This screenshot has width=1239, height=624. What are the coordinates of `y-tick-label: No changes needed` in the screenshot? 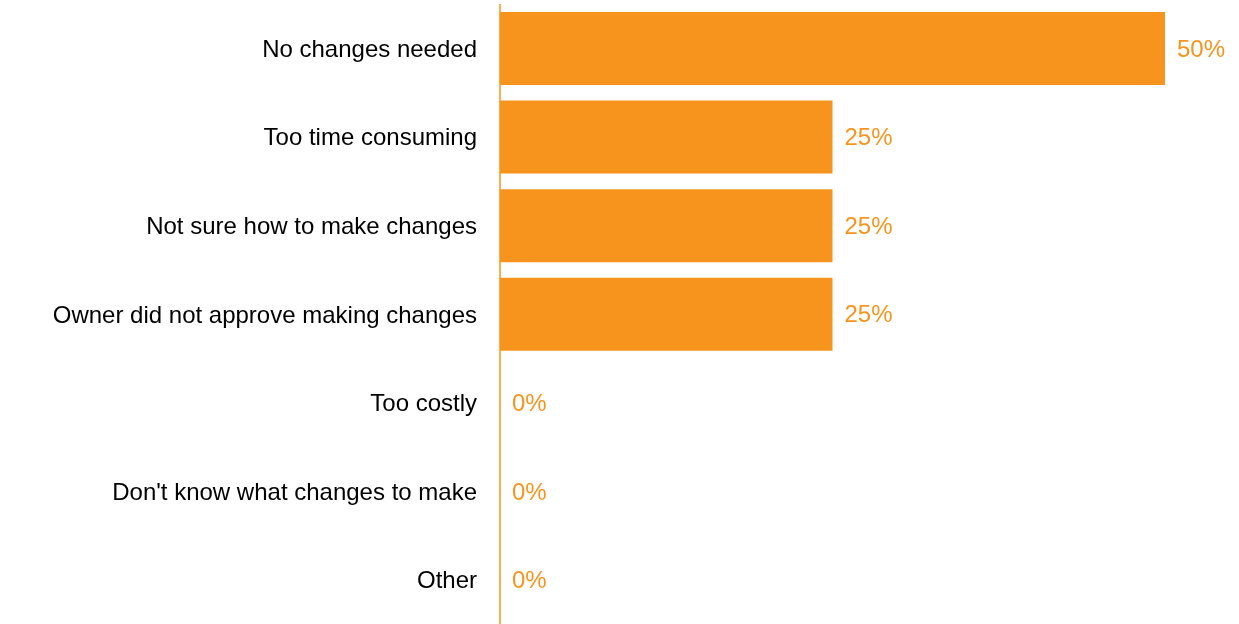 It's located at (369, 48).